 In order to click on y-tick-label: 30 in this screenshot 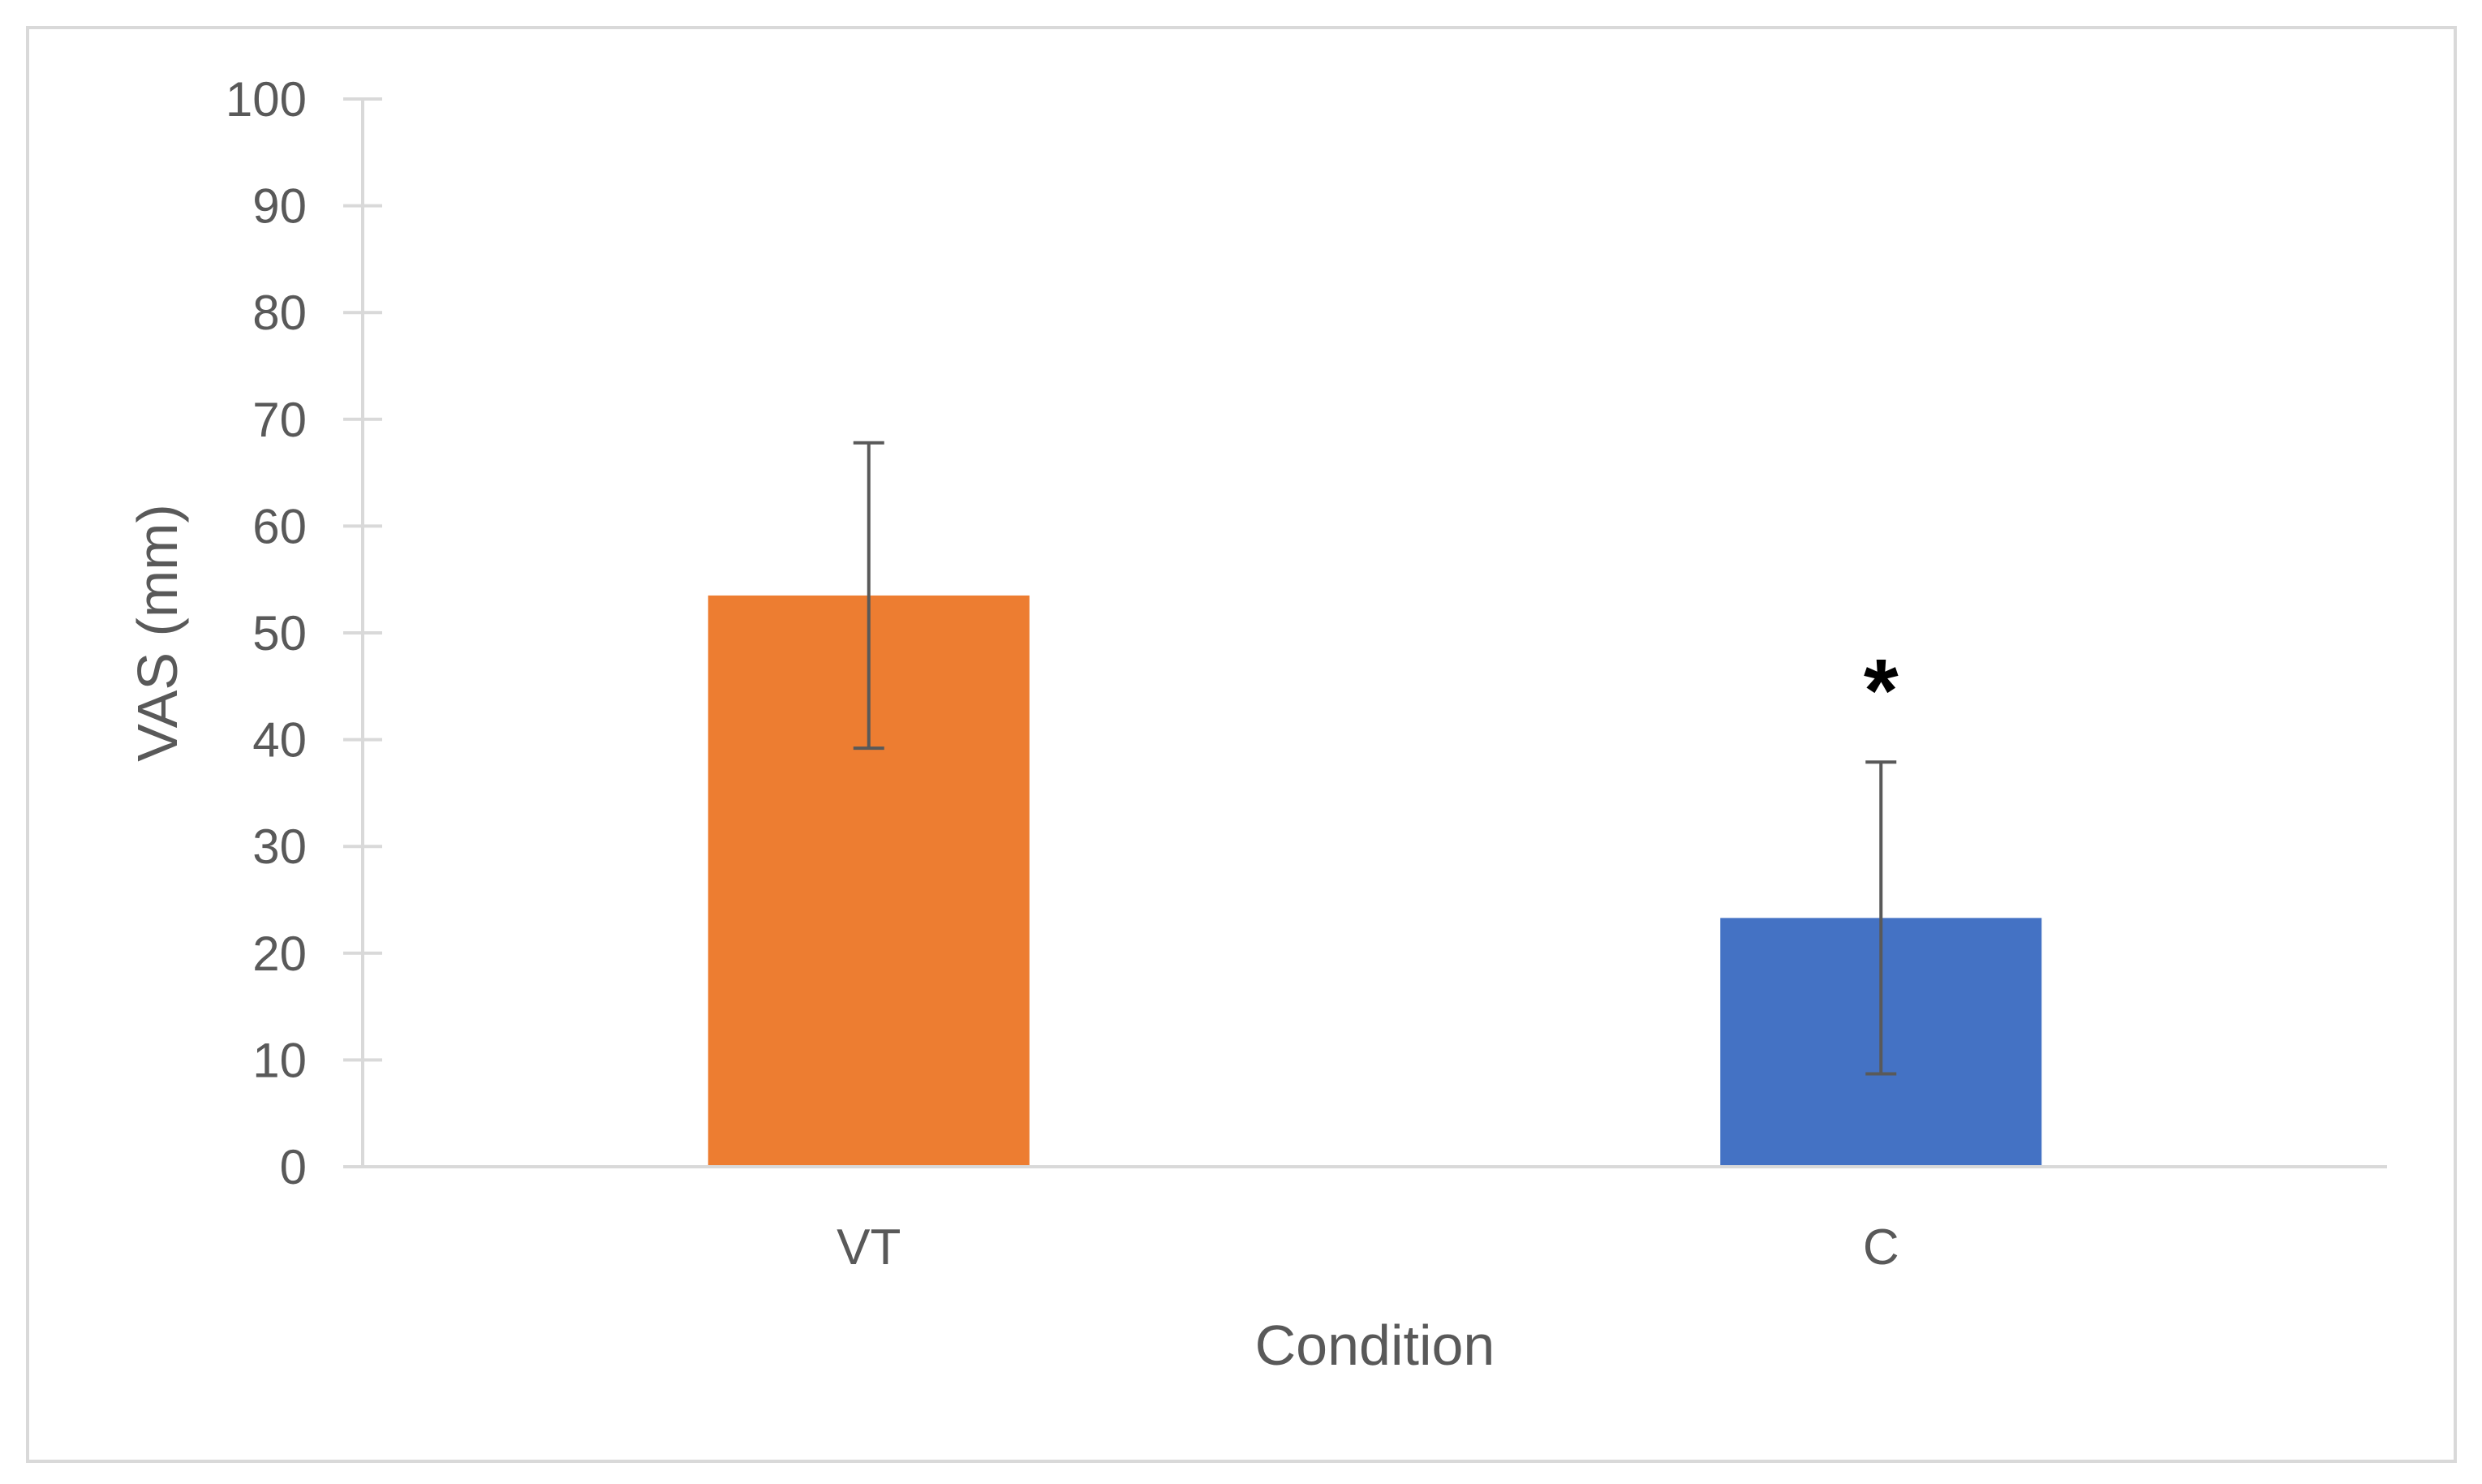, I will do `click(279, 846)`.